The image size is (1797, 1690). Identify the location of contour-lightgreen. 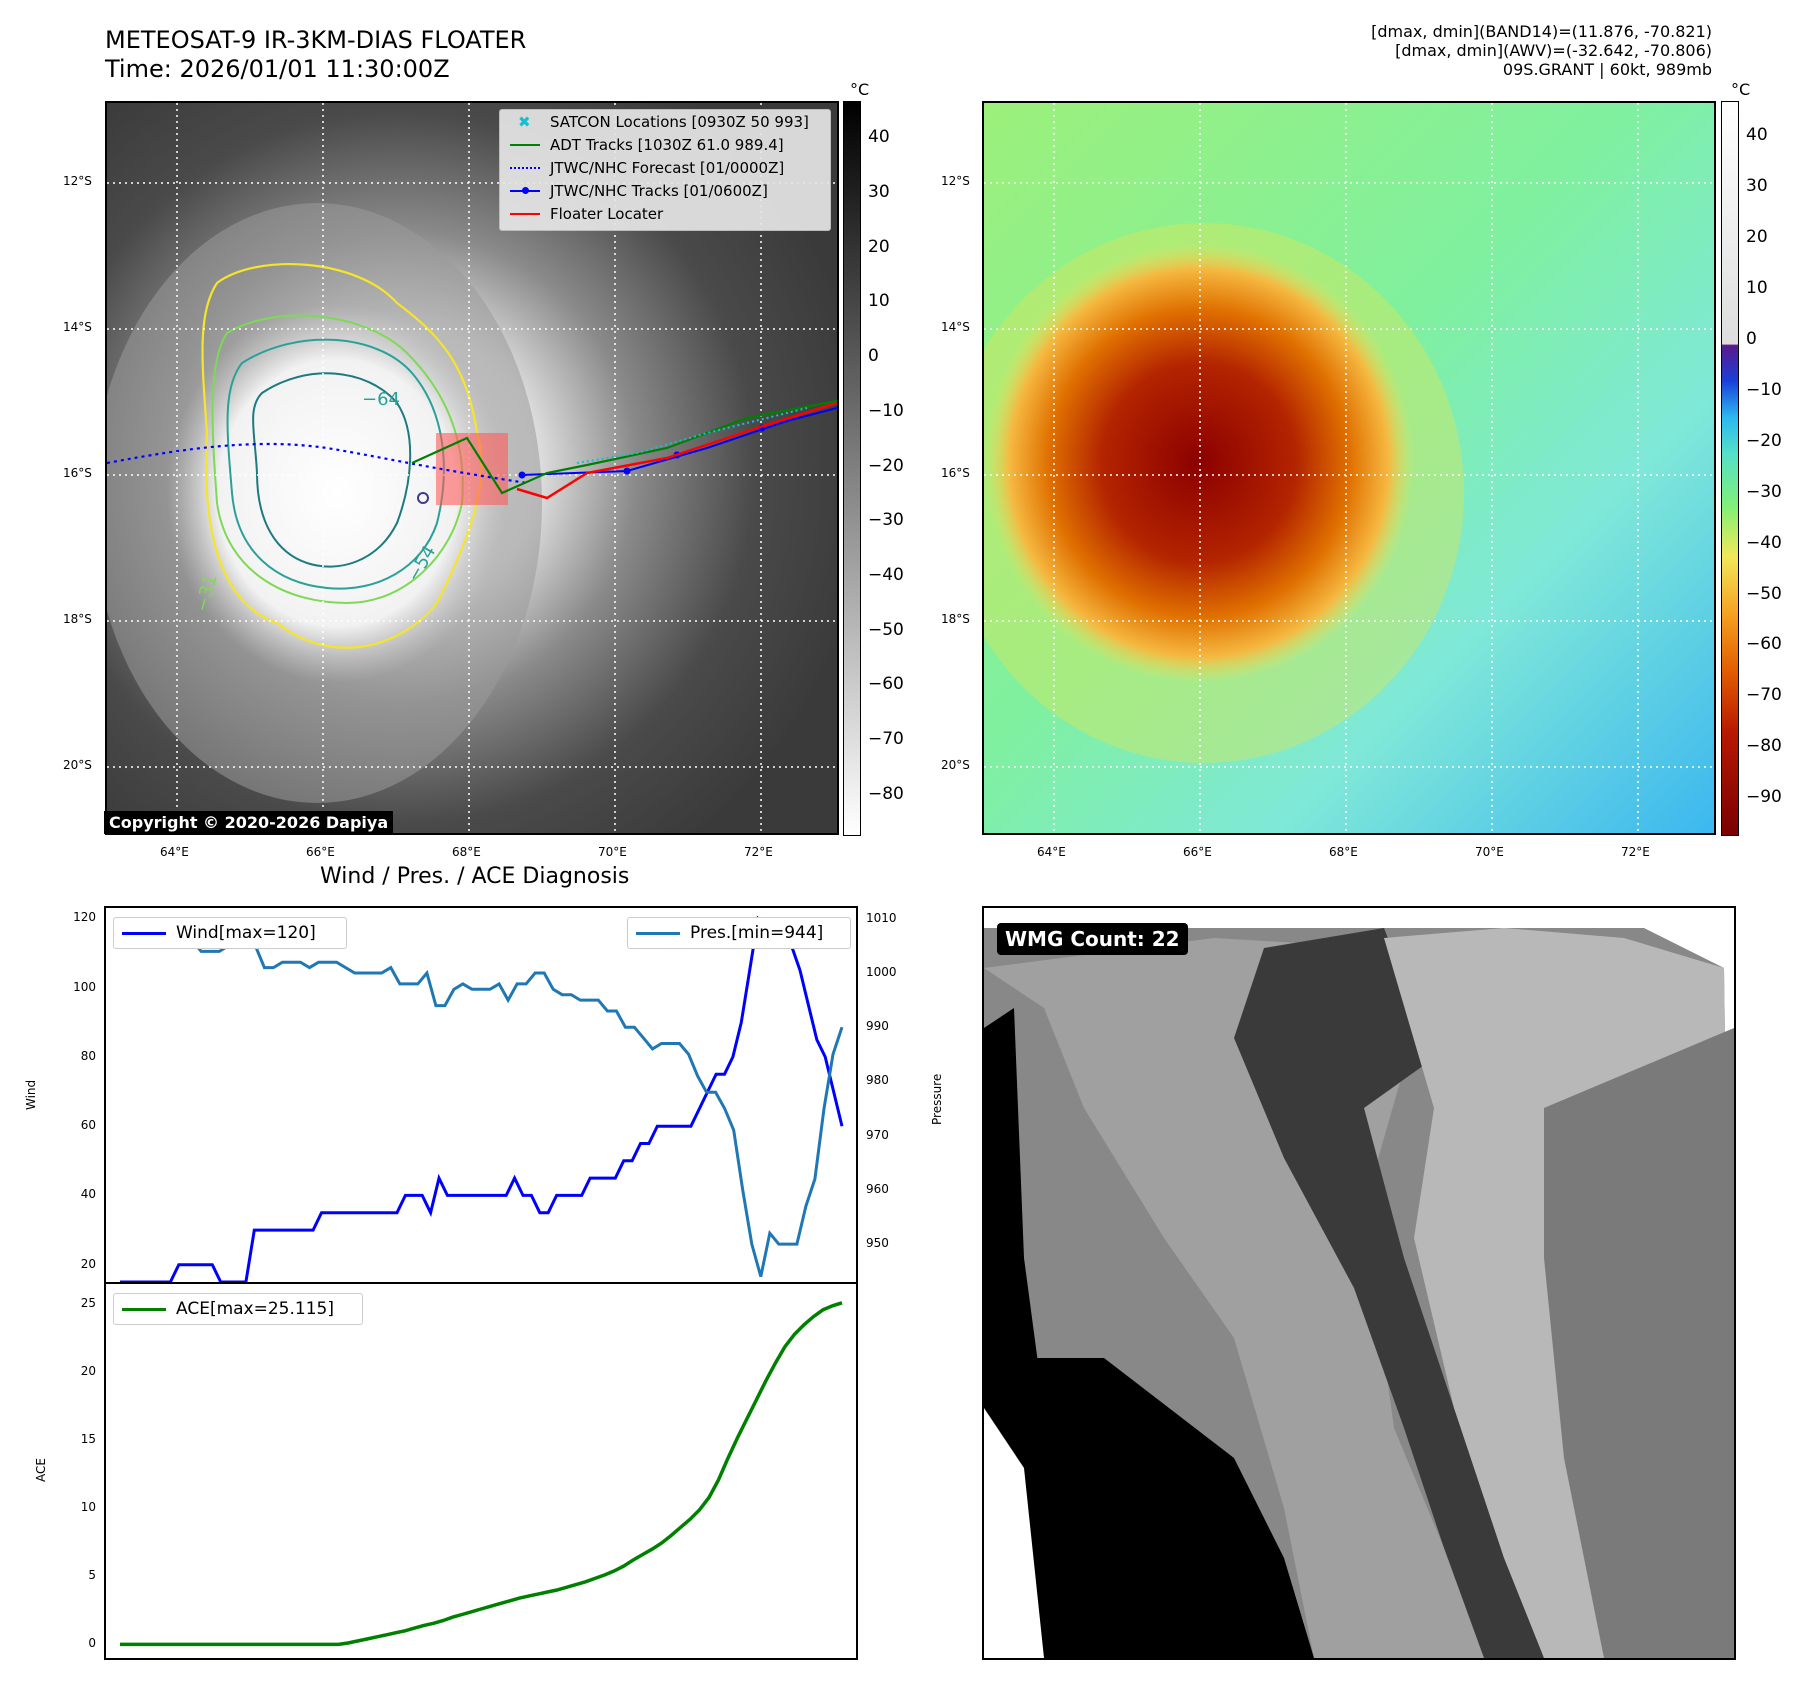
(337, 459).